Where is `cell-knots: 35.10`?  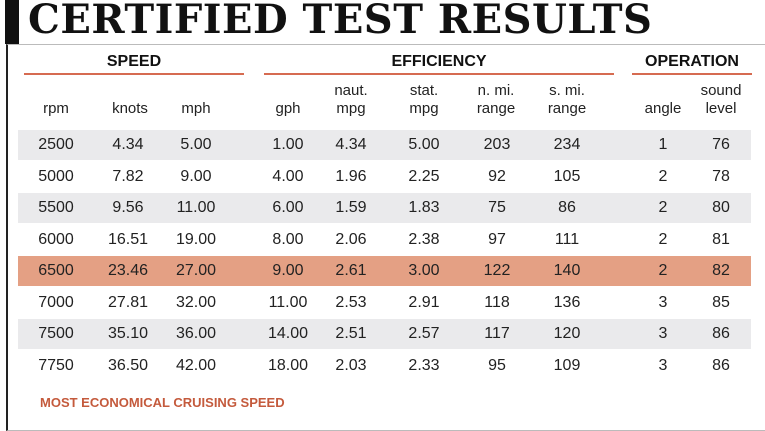 cell-knots: 35.10 is located at coordinates (128, 333).